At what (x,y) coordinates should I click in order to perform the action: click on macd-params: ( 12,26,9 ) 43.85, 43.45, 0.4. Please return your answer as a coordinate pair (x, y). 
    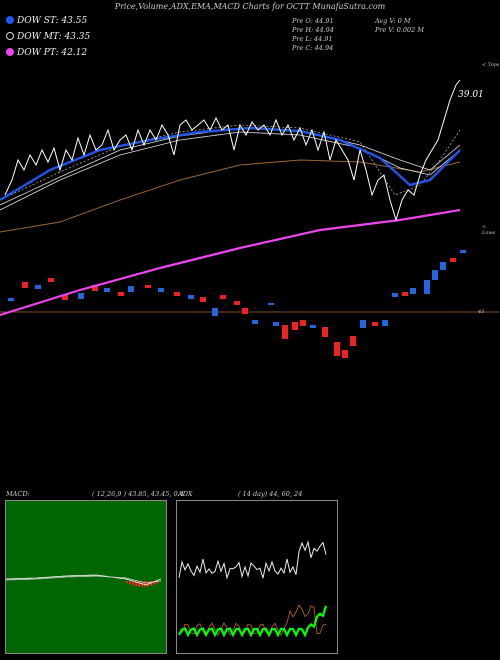
    Looking at the image, I should click on (138, 494).